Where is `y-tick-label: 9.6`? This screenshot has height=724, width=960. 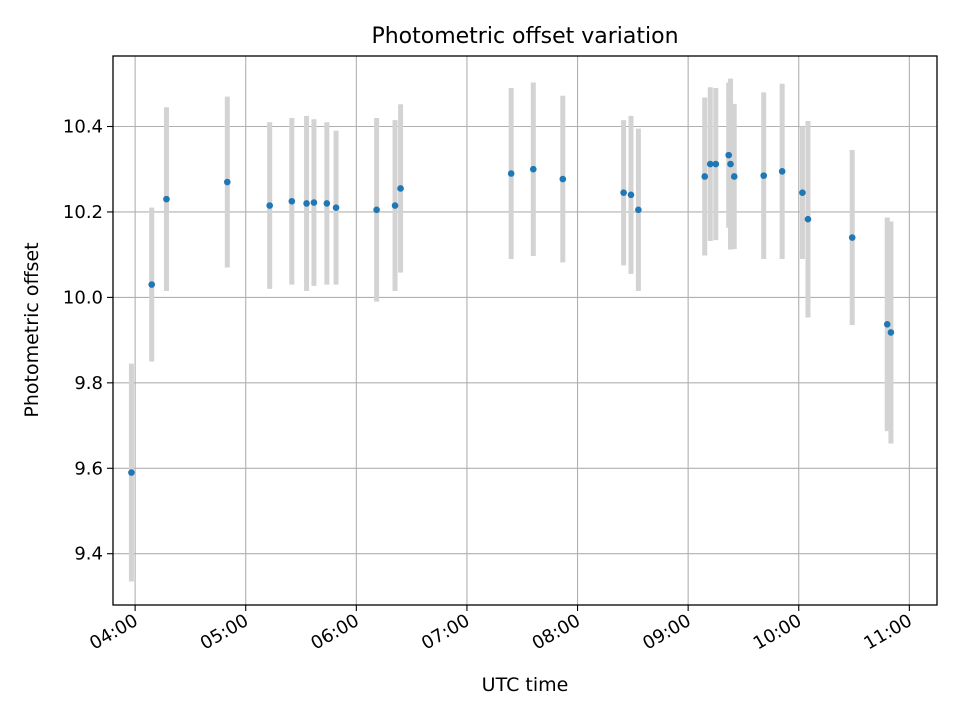
y-tick-label: 9.6 is located at coordinates (88, 468).